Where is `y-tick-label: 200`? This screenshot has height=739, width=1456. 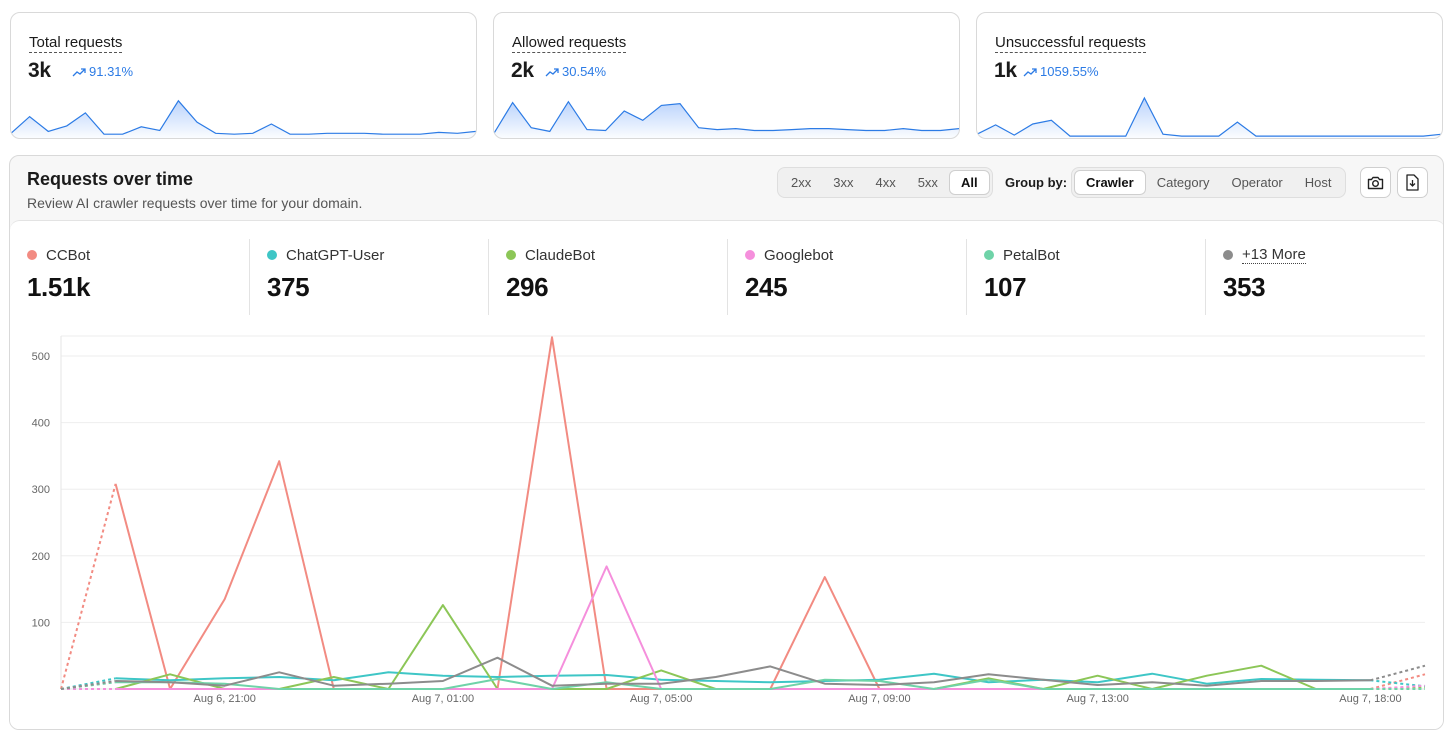
y-tick-label: 200 is located at coordinates (41, 557).